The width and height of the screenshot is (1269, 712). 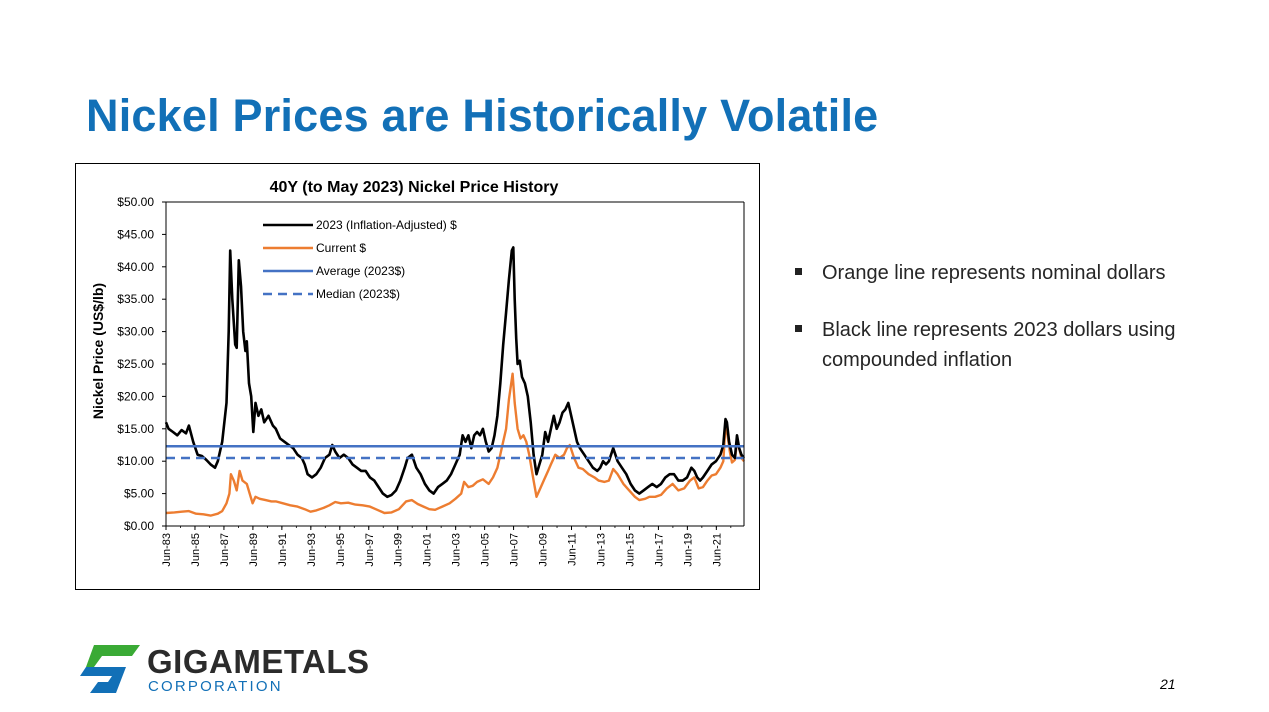 I want to click on x-tick-label: Jun-97, so click(x=370, y=550).